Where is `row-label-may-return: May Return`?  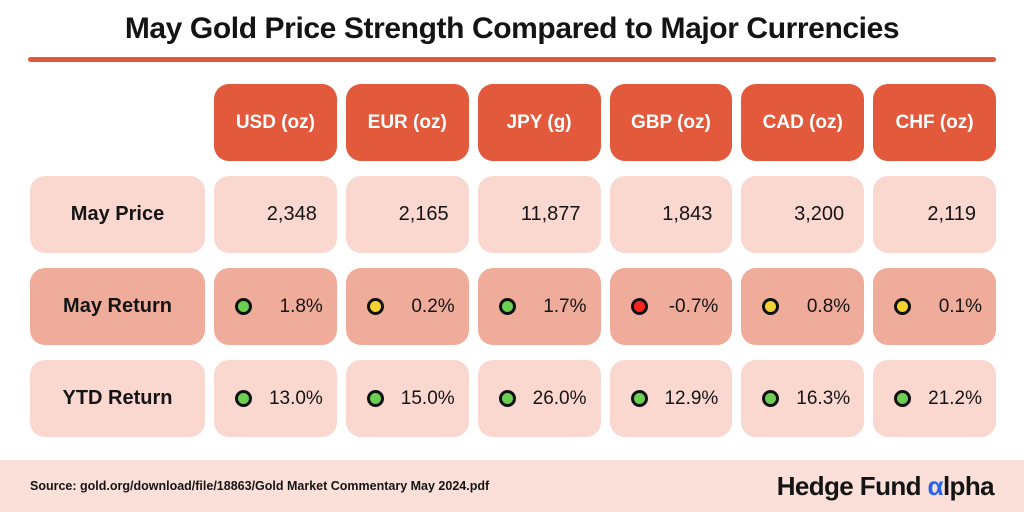 row-label-may-return: May Return is located at coordinates (117, 306).